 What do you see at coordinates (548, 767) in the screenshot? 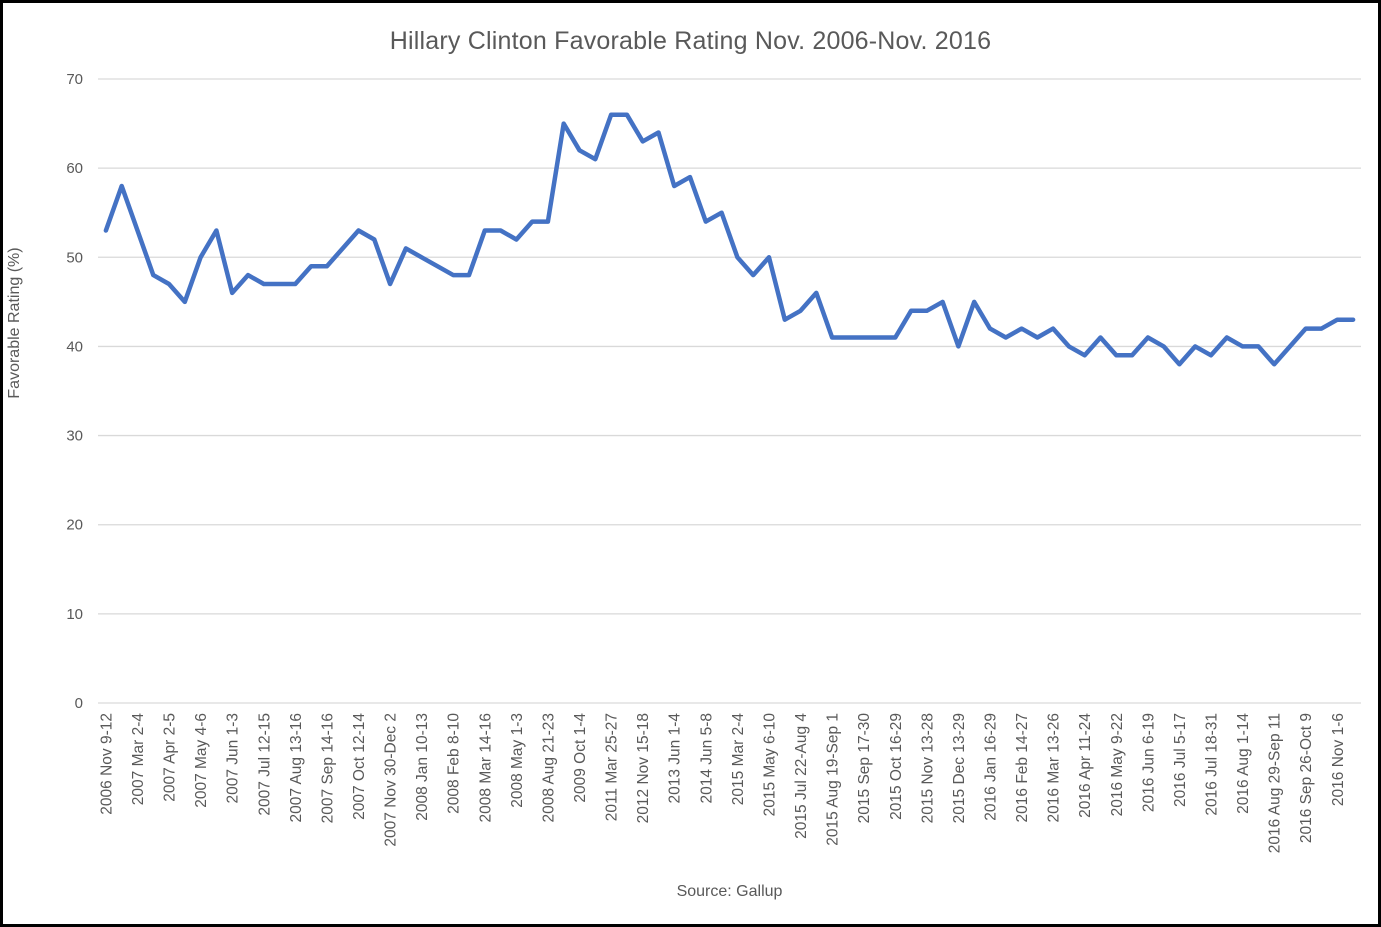
I see `x-tick-label: 2008 Aug 21-23` at bounding box center [548, 767].